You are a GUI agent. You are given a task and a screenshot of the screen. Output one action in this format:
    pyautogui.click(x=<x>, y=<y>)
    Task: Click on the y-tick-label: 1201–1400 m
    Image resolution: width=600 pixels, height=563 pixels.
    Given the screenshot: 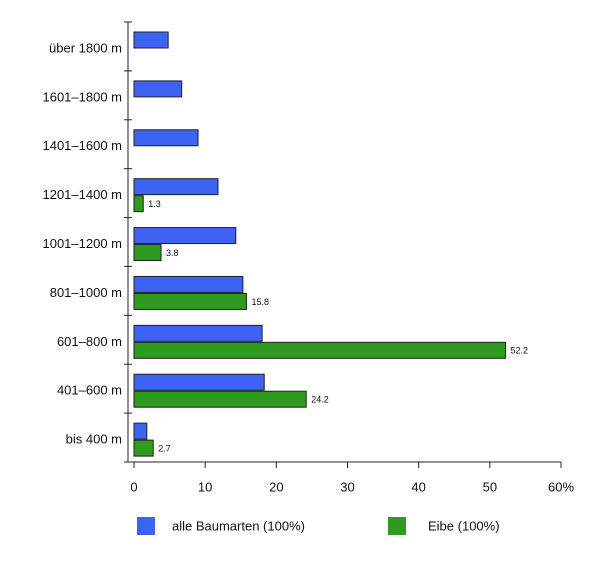 What is the action you would take?
    pyautogui.click(x=82, y=194)
    